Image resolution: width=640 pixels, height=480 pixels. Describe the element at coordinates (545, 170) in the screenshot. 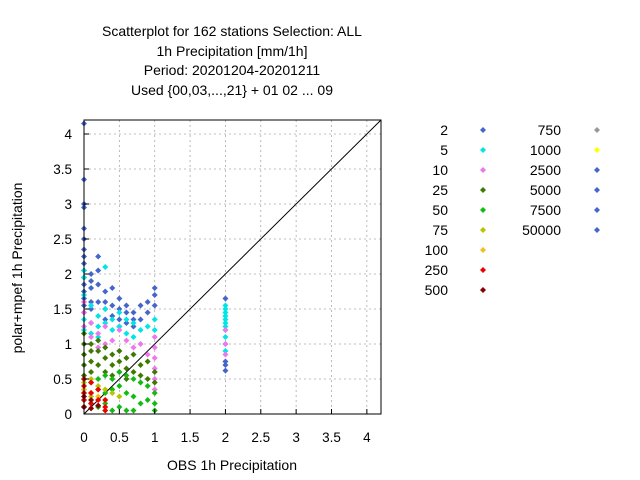

I see `legend-label: 2500` at that location.